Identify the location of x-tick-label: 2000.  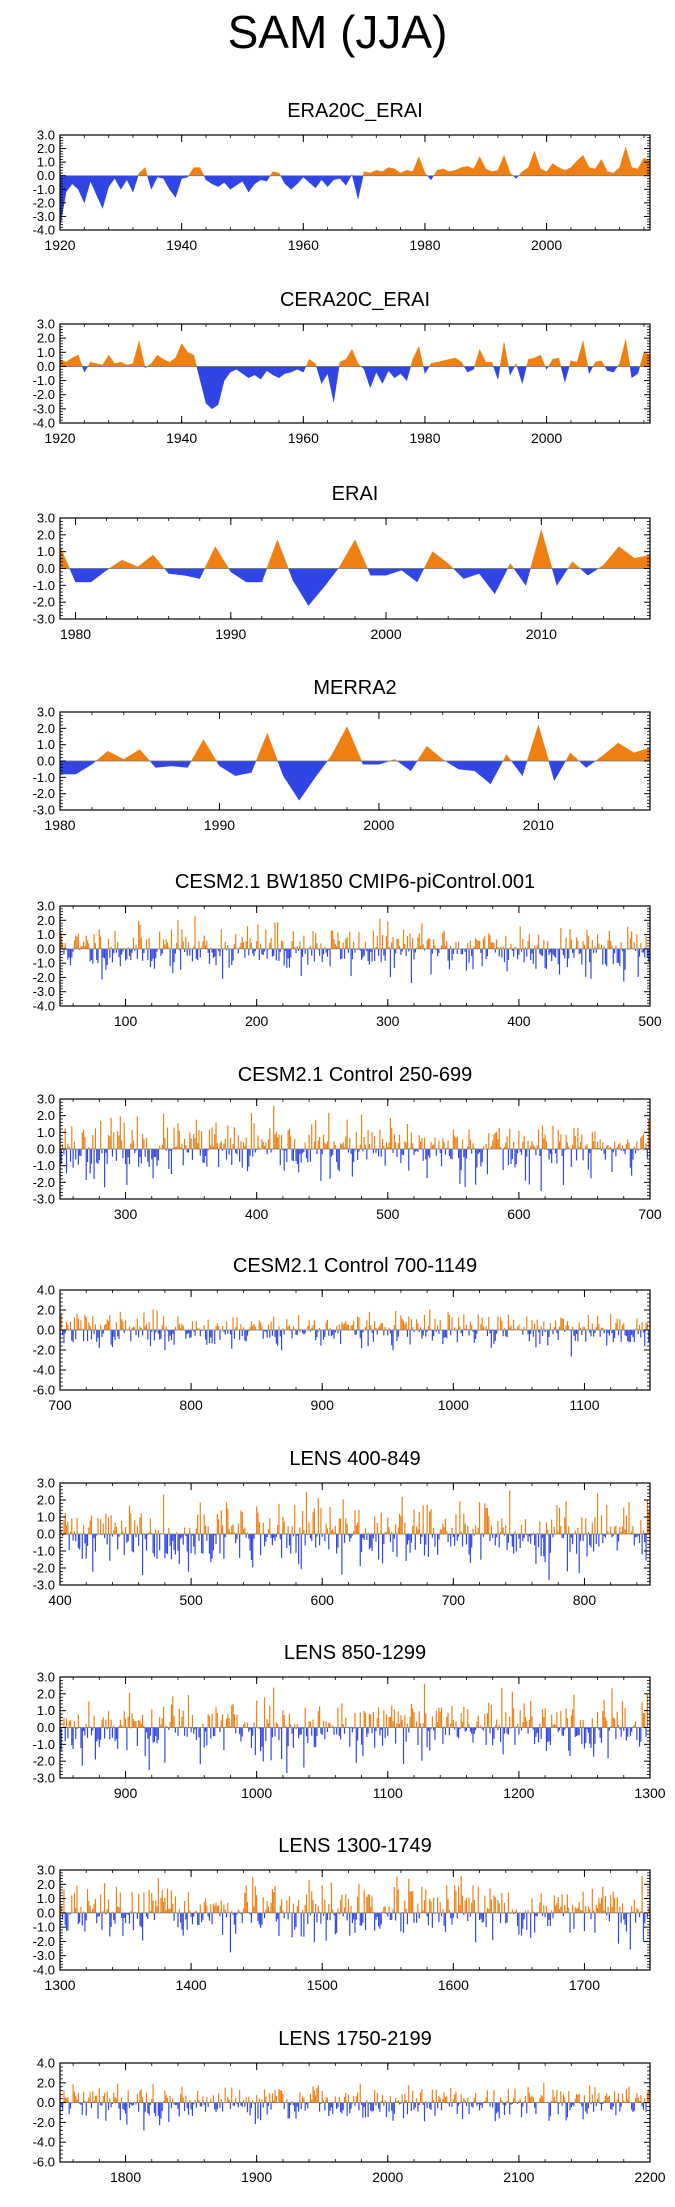
(385, 634).